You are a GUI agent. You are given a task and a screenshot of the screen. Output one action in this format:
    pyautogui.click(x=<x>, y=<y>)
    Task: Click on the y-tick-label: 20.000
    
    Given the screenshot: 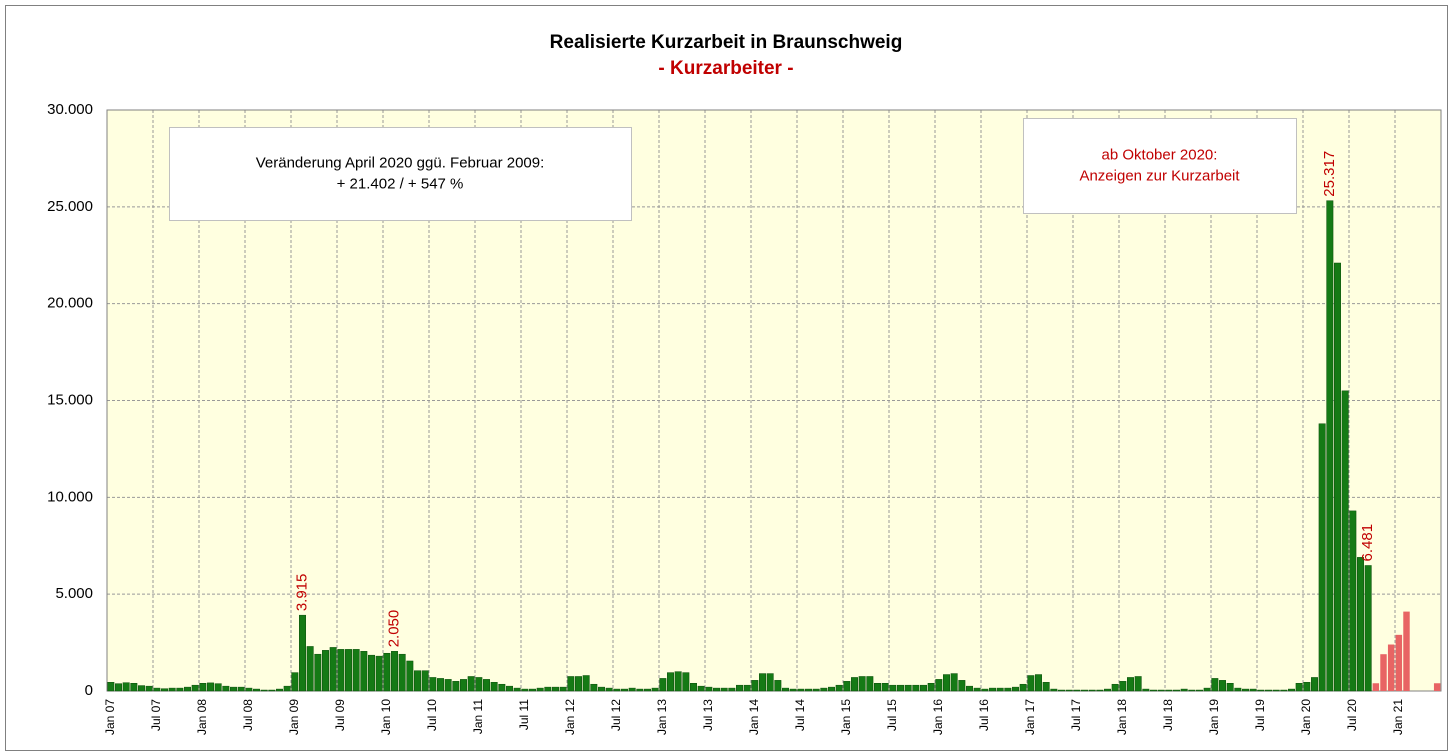 What is the action you would take?
    pyautogui.click(x=70, y=303)
    